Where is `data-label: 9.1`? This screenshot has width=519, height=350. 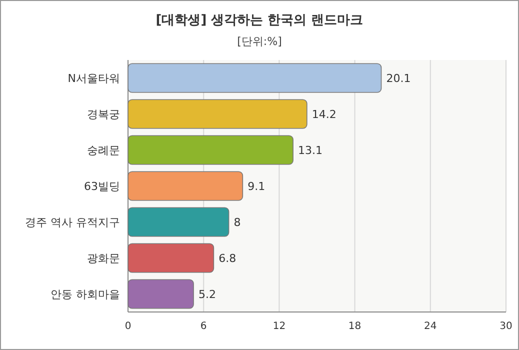 data-label: 9.1 is located at coordinates (257, 186).